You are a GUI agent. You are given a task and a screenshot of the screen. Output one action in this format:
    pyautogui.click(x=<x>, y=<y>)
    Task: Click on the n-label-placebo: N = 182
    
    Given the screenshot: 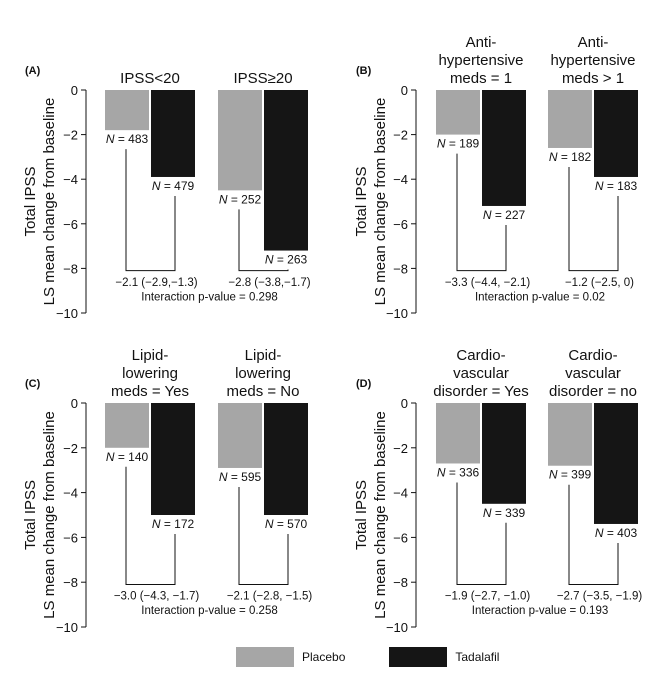 What is the action you would take?
    pyautogui.click(x=570, y=157)
    